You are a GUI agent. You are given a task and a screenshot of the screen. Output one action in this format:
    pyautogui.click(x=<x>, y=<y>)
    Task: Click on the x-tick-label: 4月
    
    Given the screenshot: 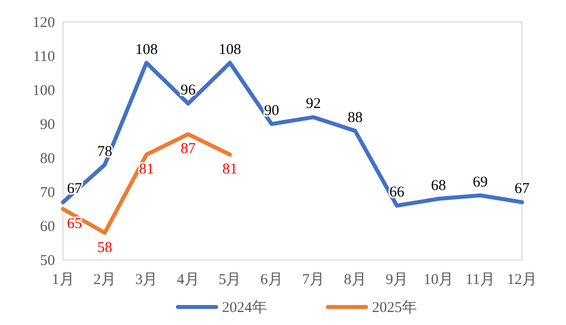 What is the action you would take?
    pyautogui.click(x=188, y=280)
    